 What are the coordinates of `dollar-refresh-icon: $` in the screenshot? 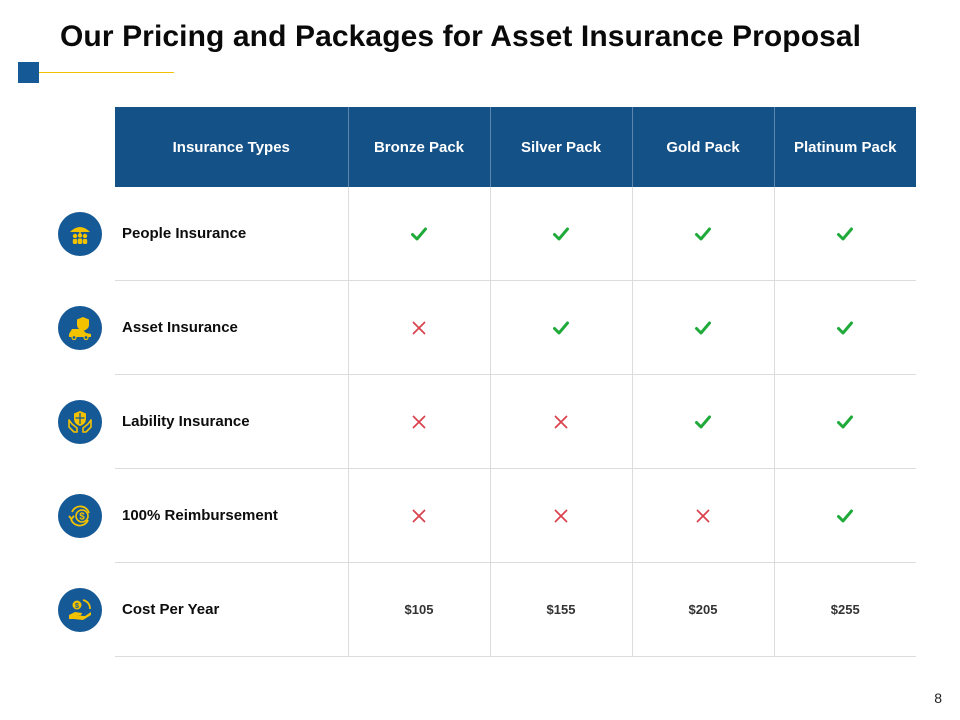 It's located at (80, 516).